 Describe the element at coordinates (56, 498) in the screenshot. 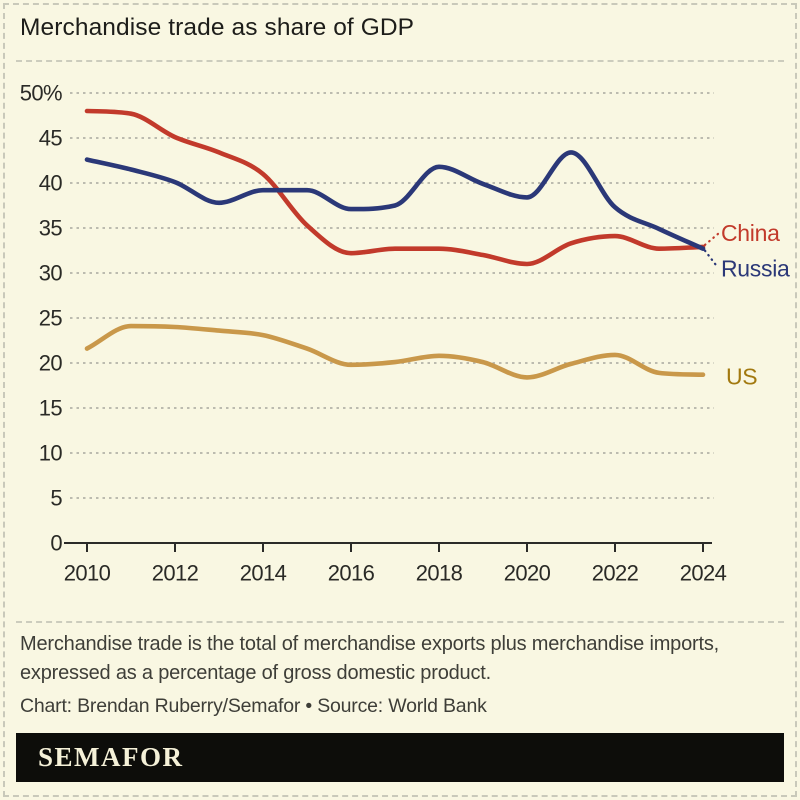

I see `y-axis-tick-label: 5` at that location.